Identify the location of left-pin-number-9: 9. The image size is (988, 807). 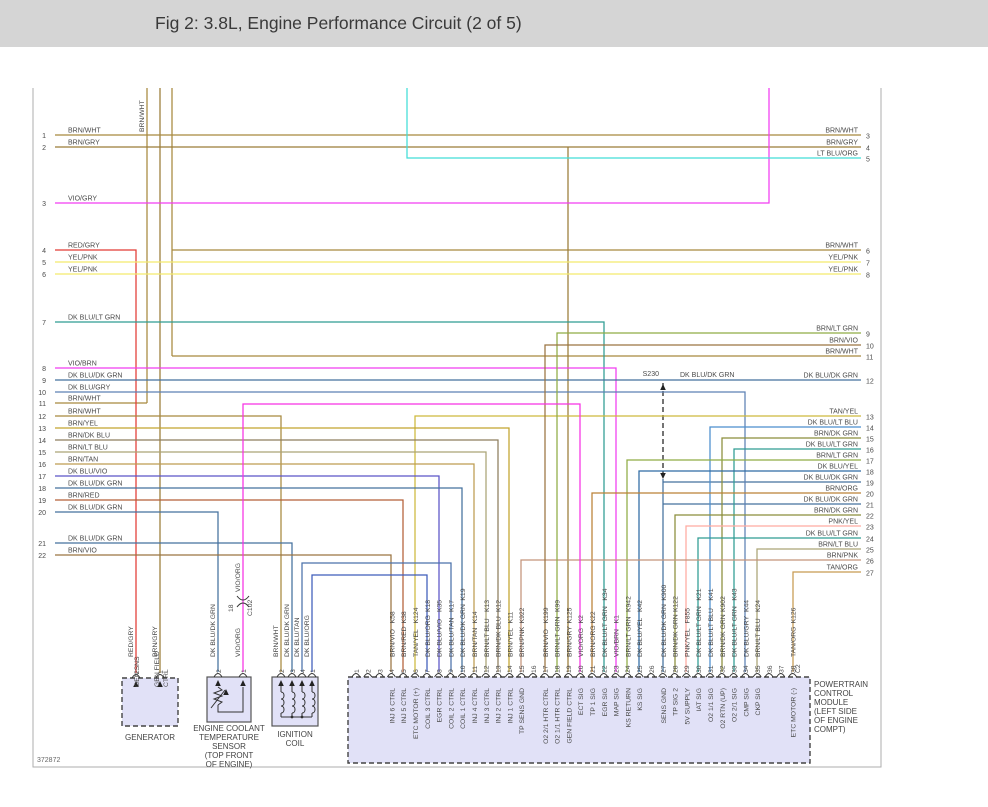
(44, 381).